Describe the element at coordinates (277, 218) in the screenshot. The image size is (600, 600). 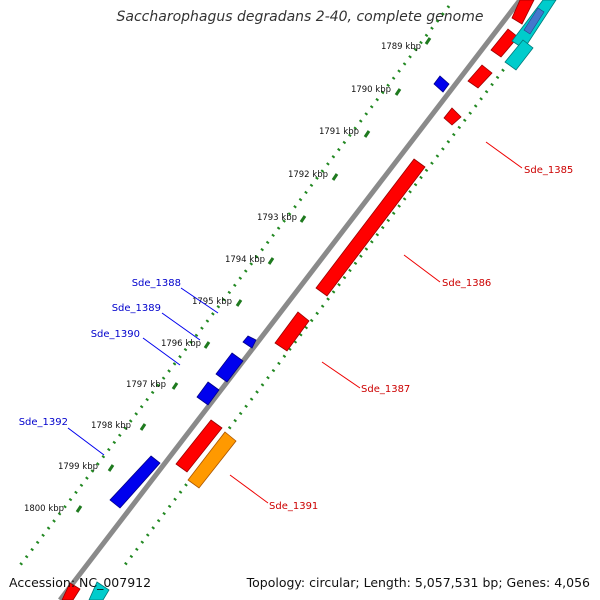
I see `kbp-label: 1793 kbp` at that location.